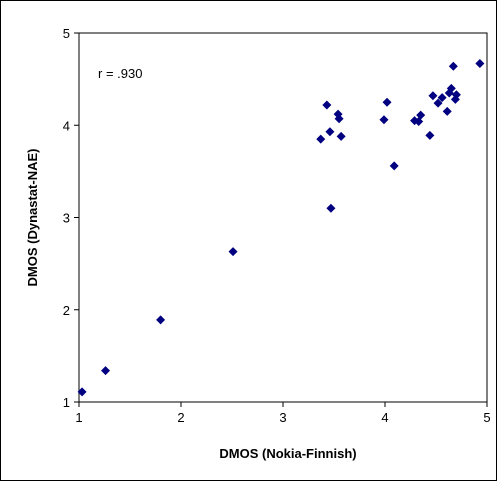 The image size is (497, 481). What do you see at coordinates (71, 218) in the screenshot?
I see `y-axis: 1 2 3 4 5` at bounding box center [71, 218].